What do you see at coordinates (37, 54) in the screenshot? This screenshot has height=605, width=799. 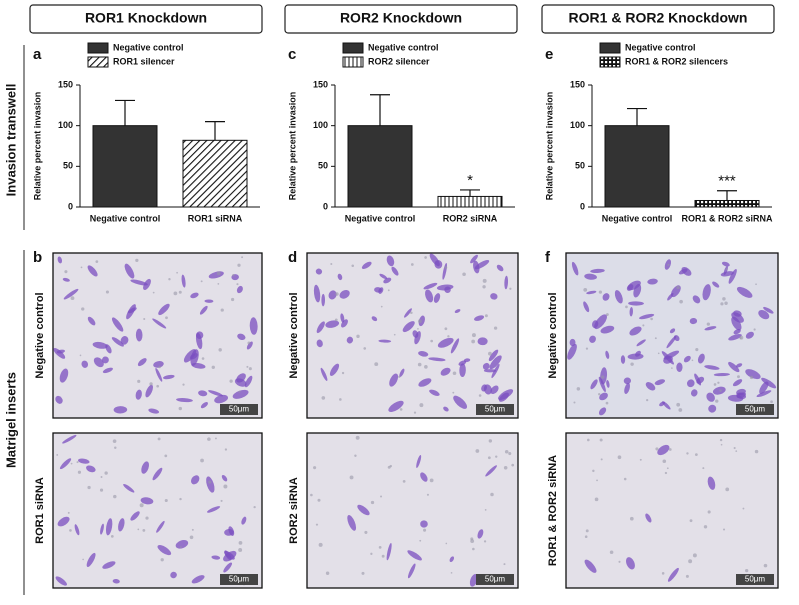 I see `panel-letter: a` at bounding box center [37, 54].